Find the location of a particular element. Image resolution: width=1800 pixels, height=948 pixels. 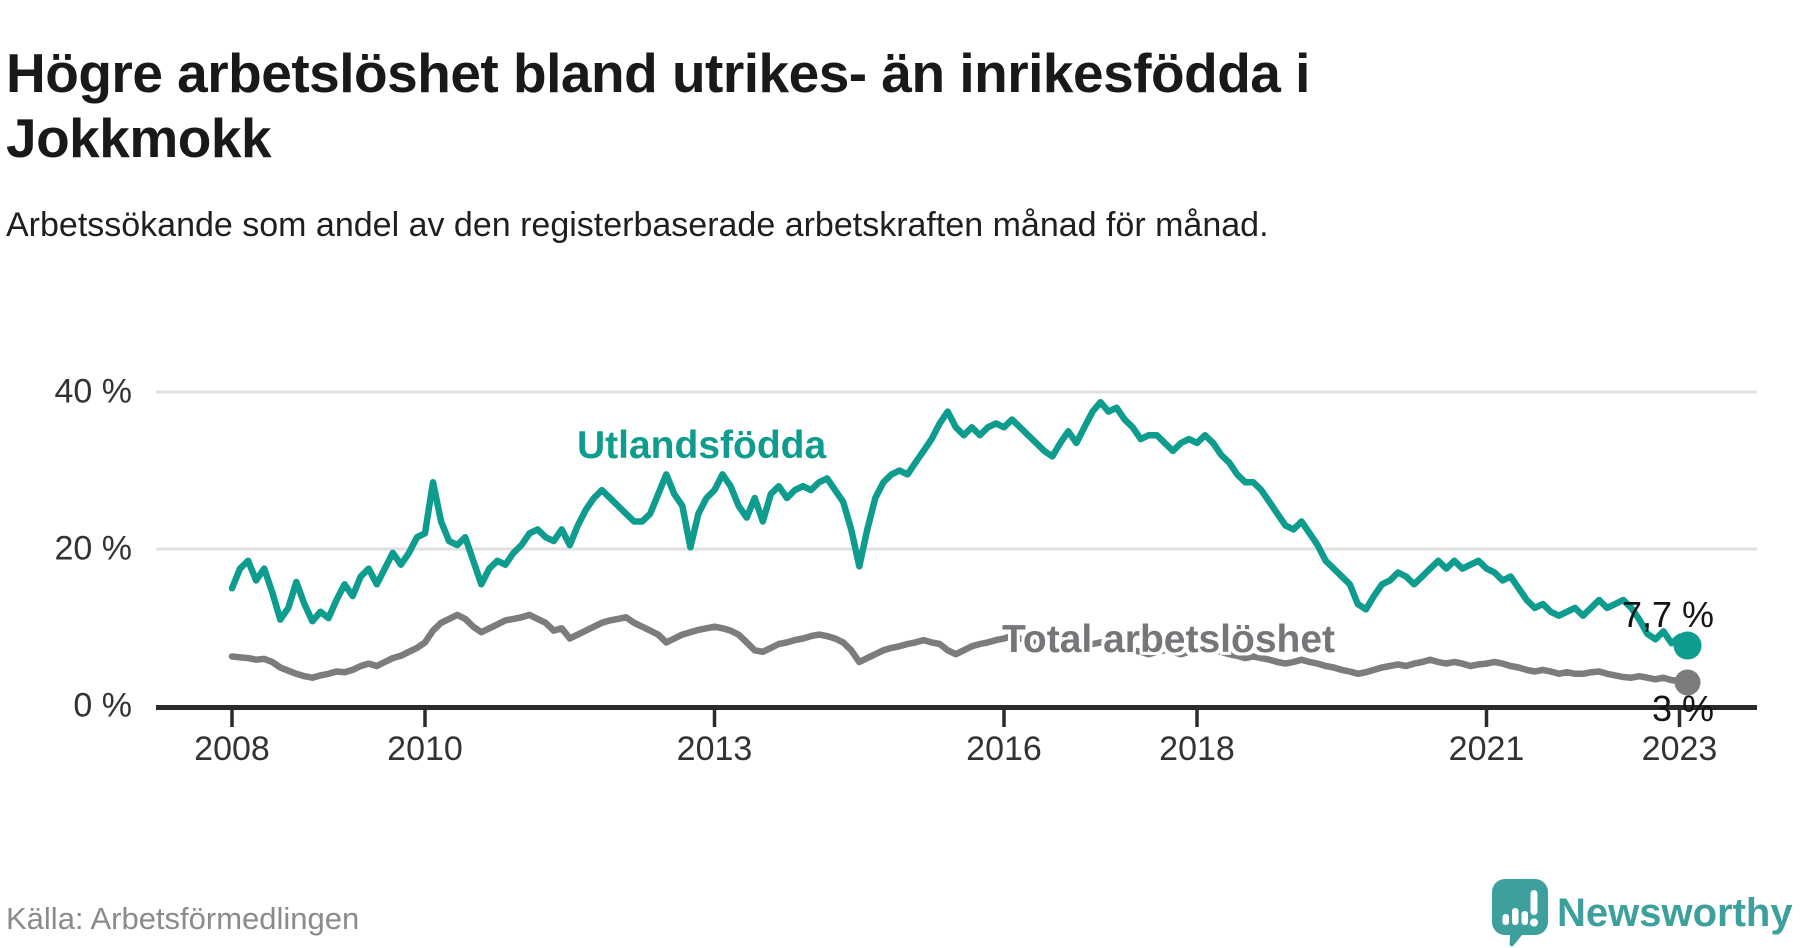

end-value-label-utlandsfodda: 7,7 % is located at coordinates (1668, 614).